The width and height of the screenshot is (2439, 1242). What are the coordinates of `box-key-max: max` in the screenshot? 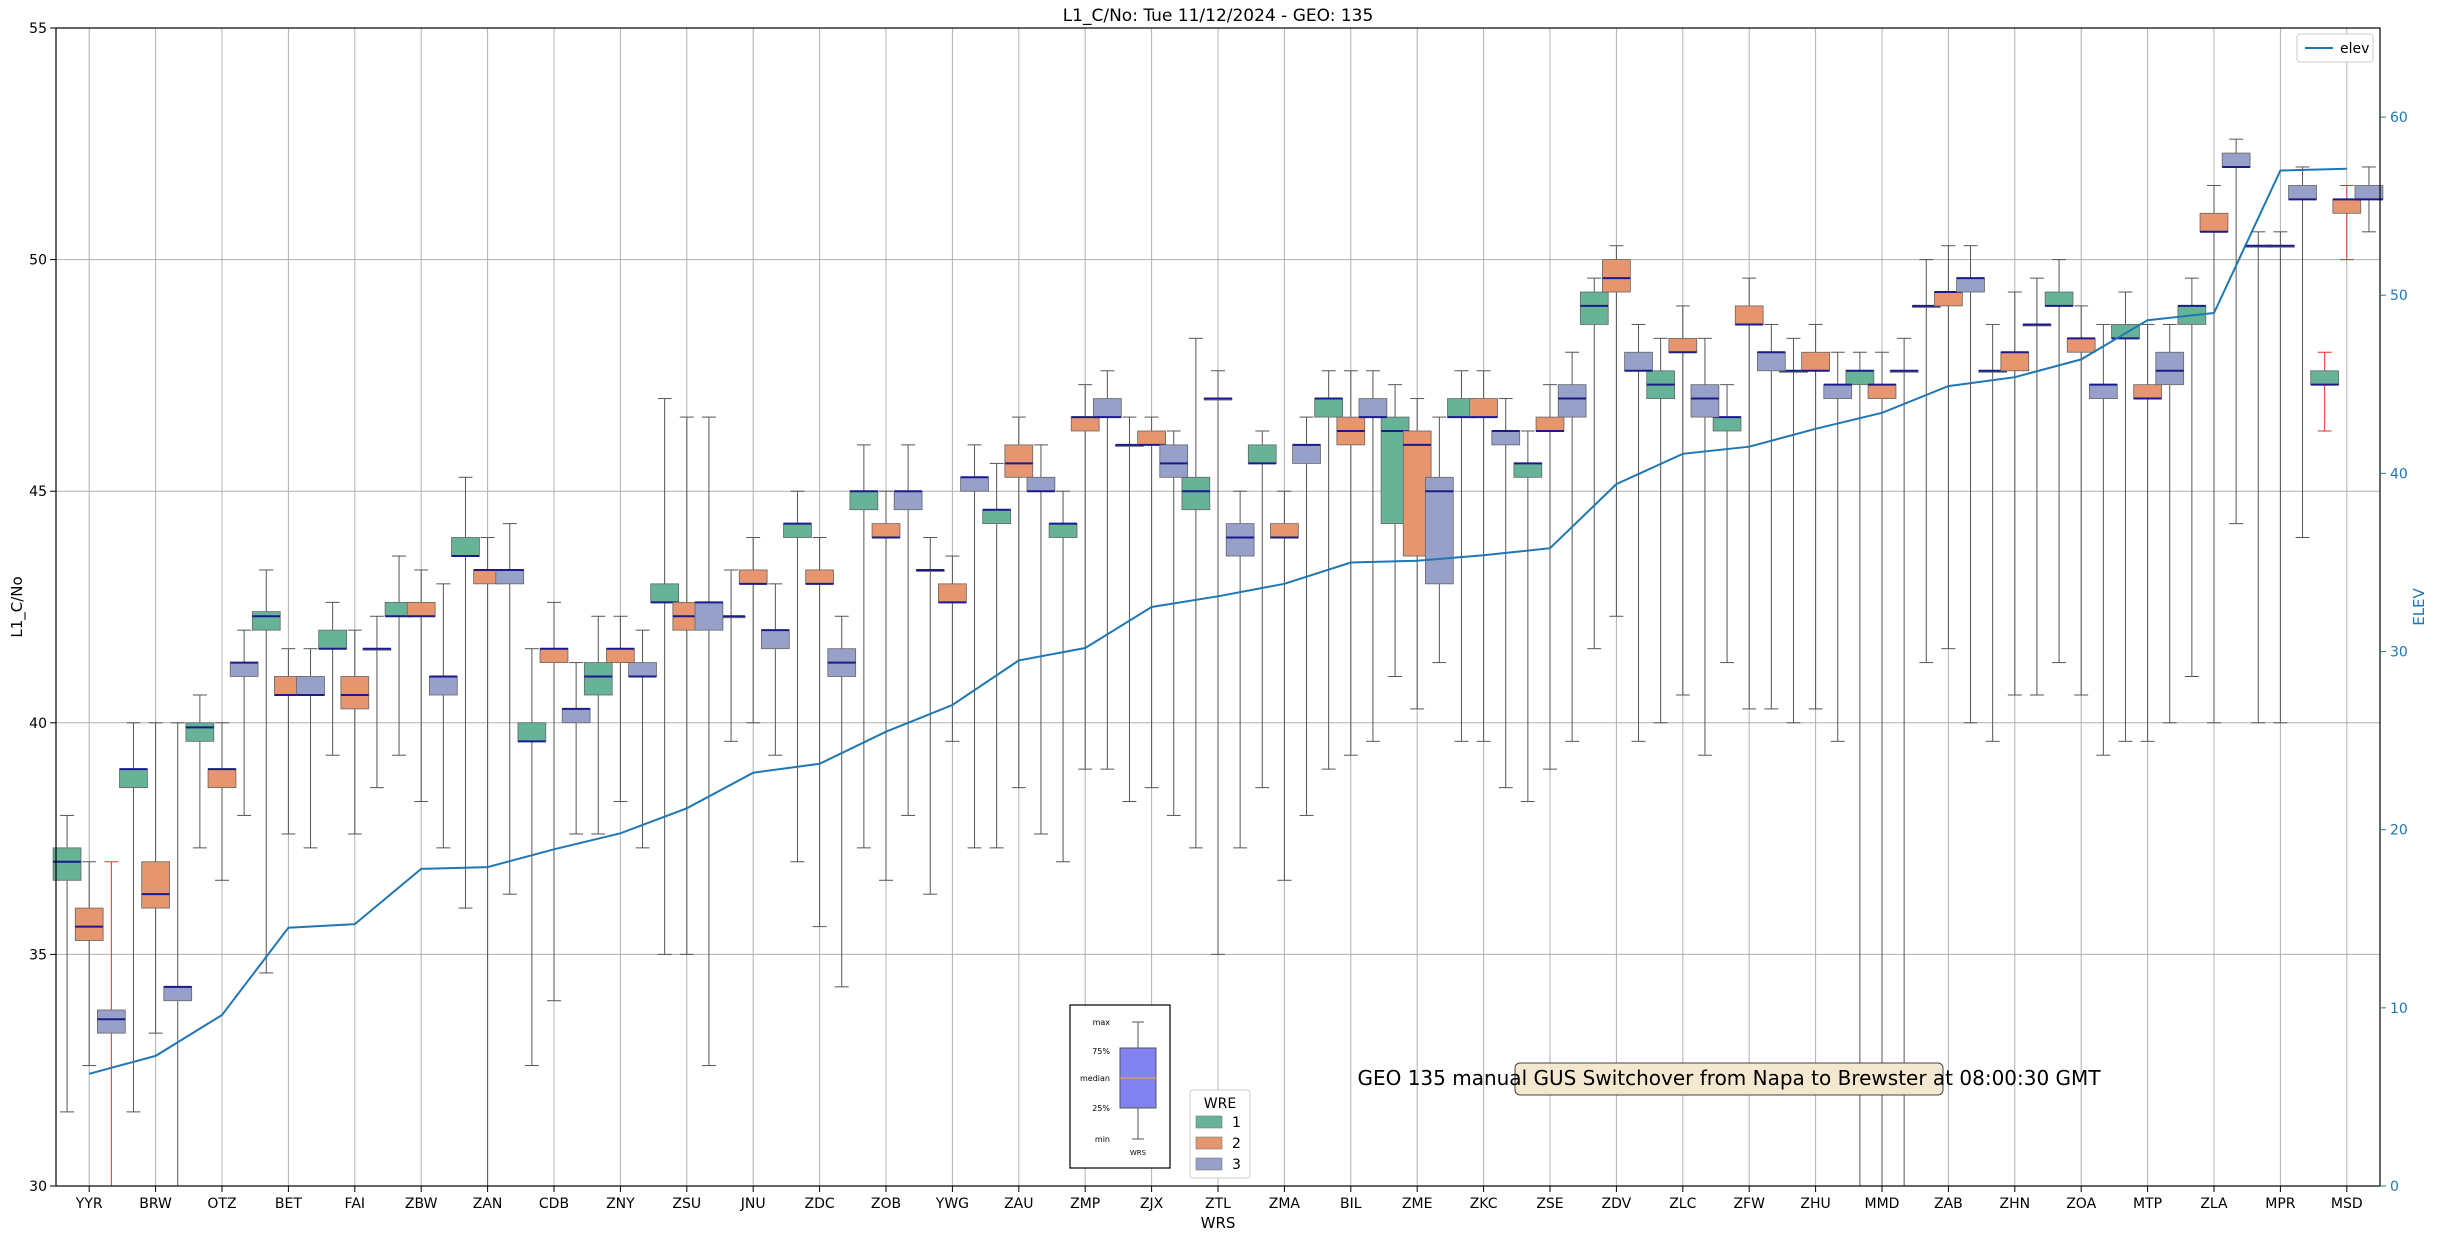 It's located at (1102, 1022).